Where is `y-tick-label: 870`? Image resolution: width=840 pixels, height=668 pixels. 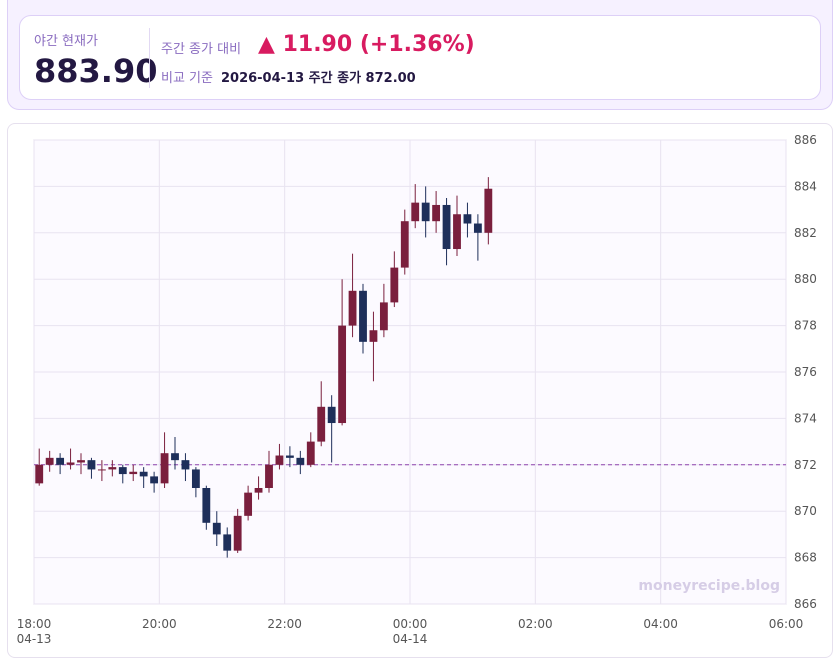 y-tick-label: 870 is located at coordinates (805, 511).